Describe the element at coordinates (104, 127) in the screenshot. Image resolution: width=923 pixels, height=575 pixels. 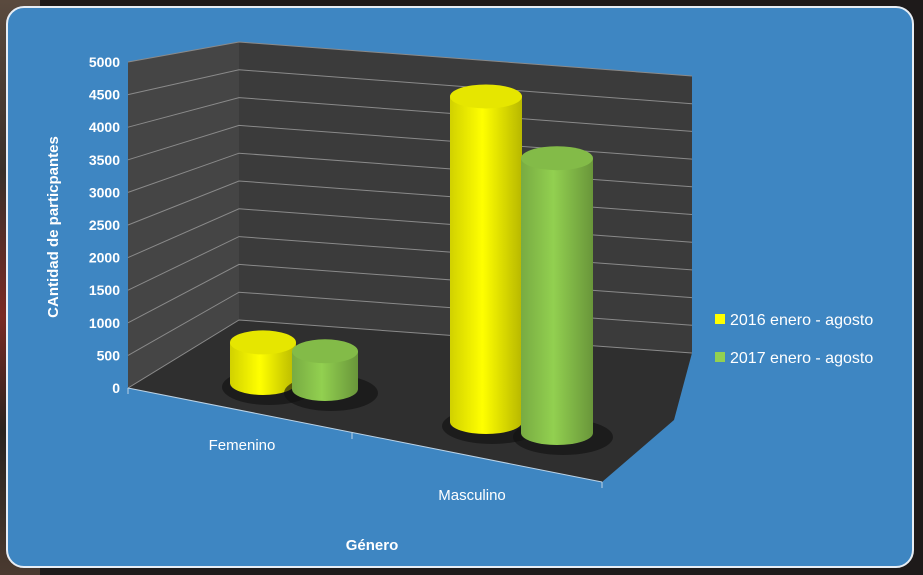
I see `y-tick-label: 4000` at that location.